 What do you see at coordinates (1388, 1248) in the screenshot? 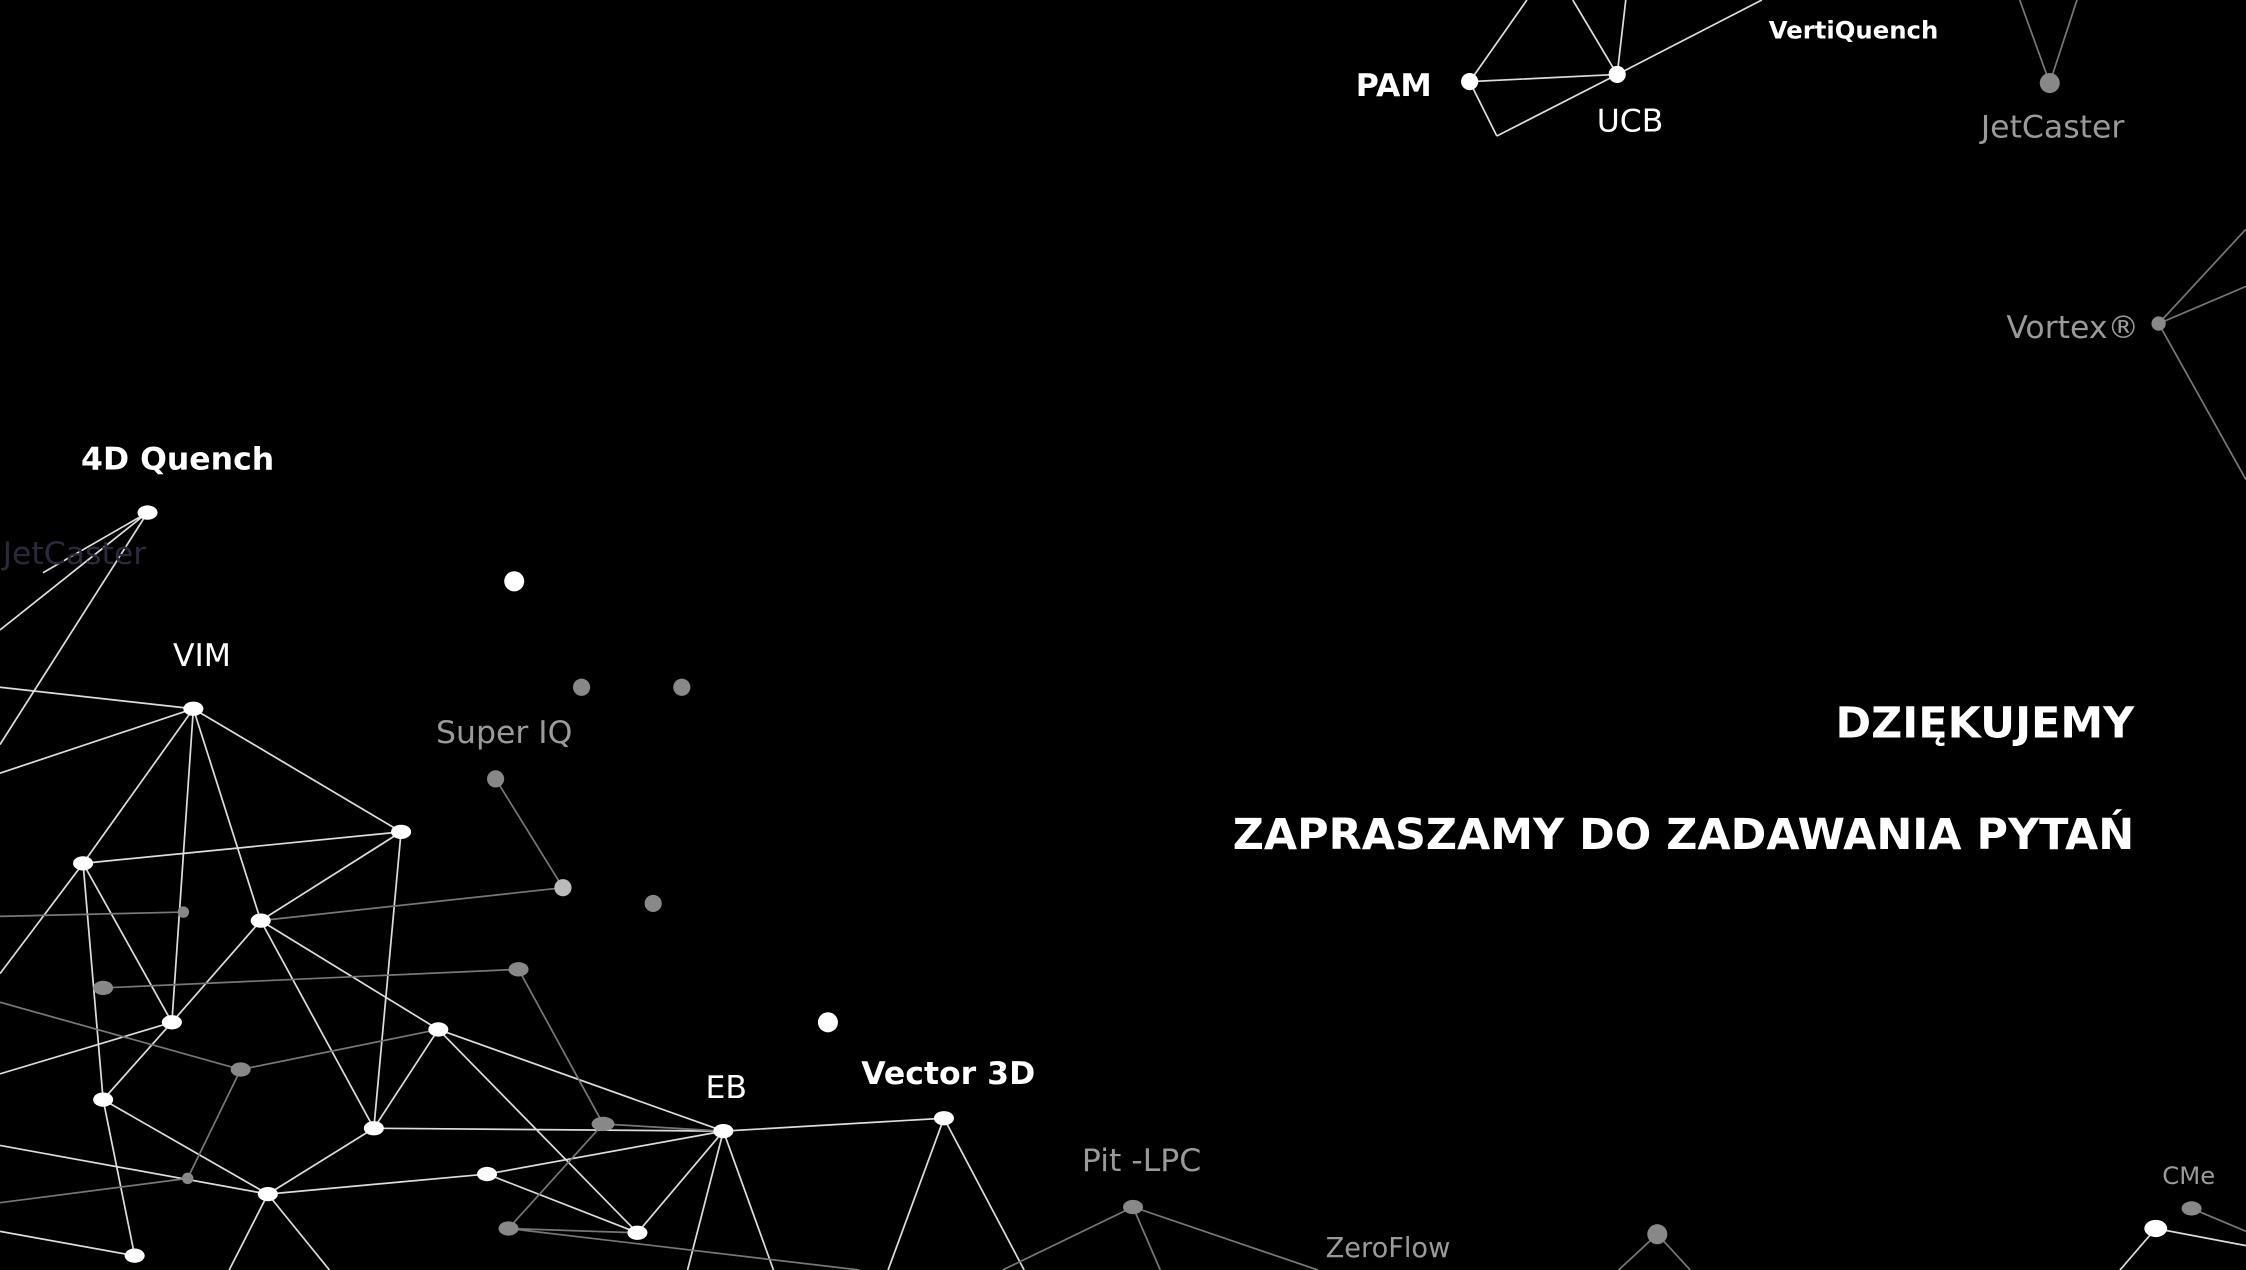
I see `node-label: ZeroFlow` at bounding box center [1388, 1248].